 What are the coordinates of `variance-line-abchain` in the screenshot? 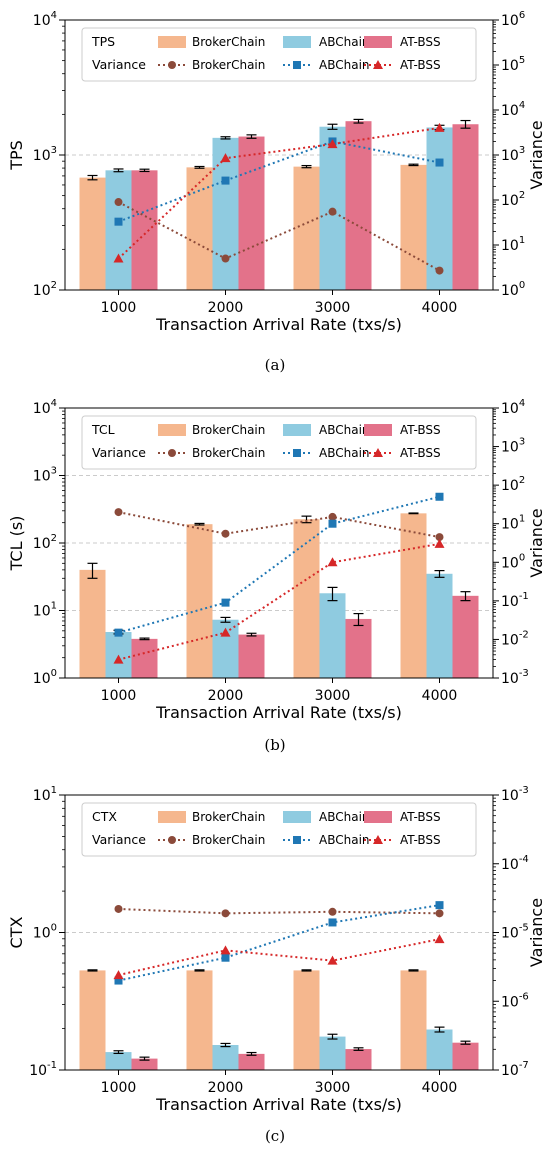 It's located at (279, 181).